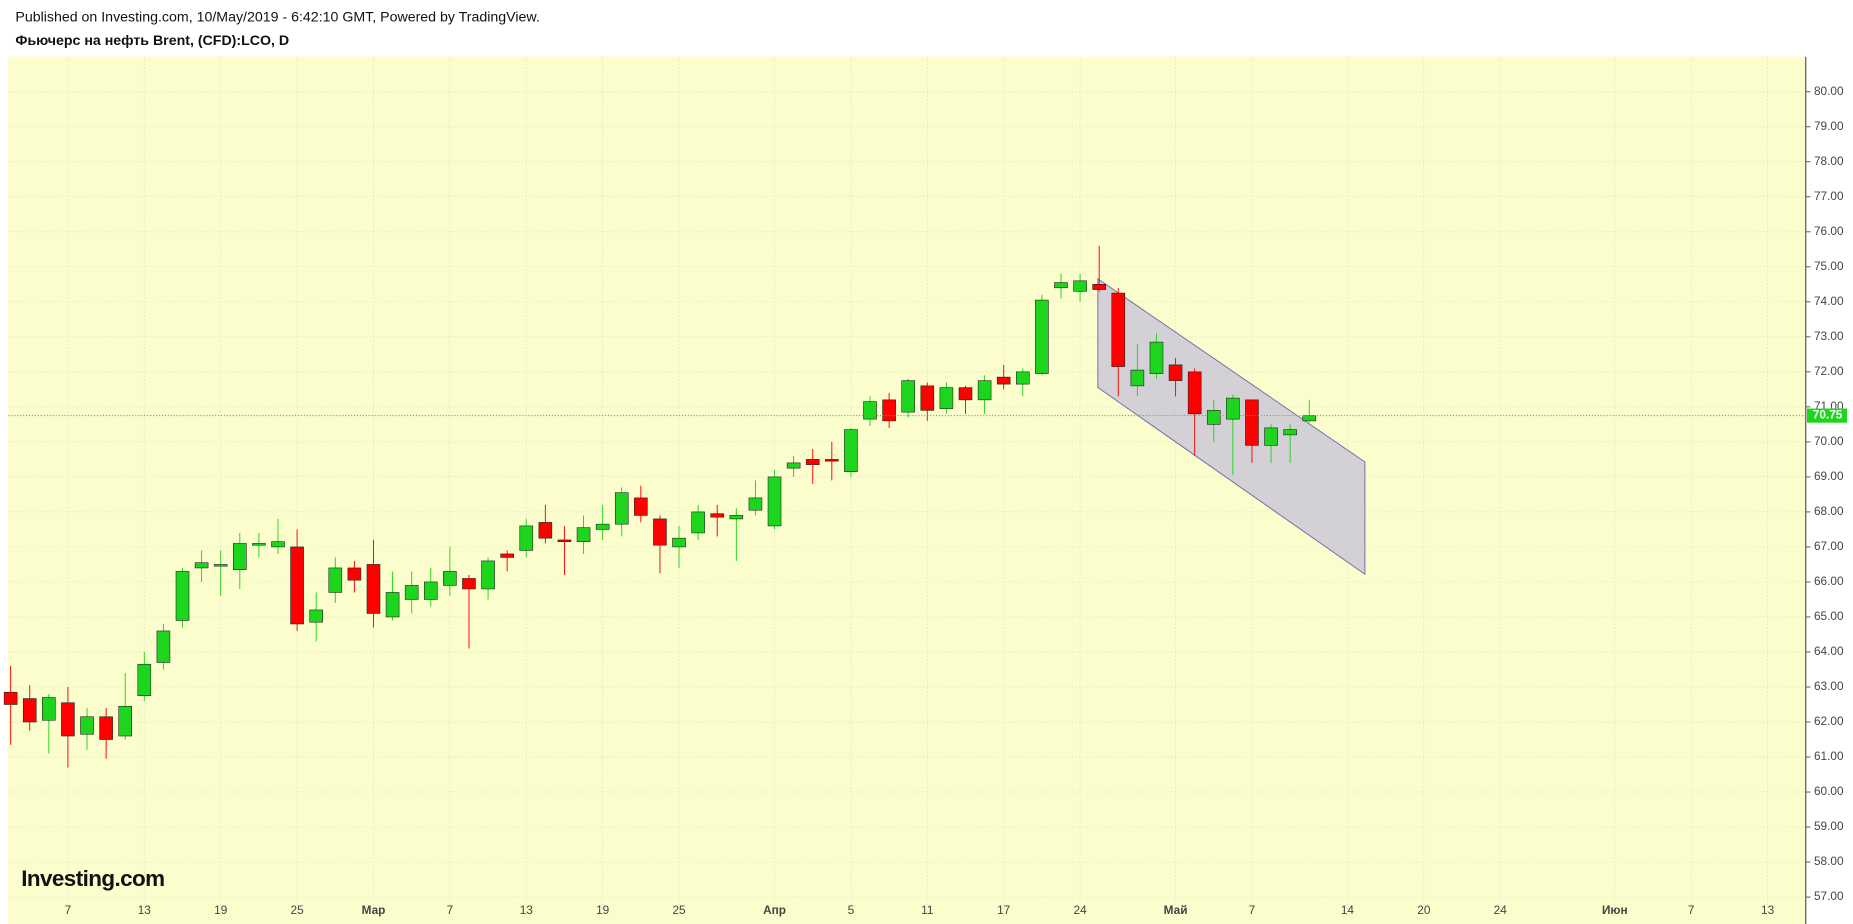  I want to click on last-price-tag, so click(1827, 415).